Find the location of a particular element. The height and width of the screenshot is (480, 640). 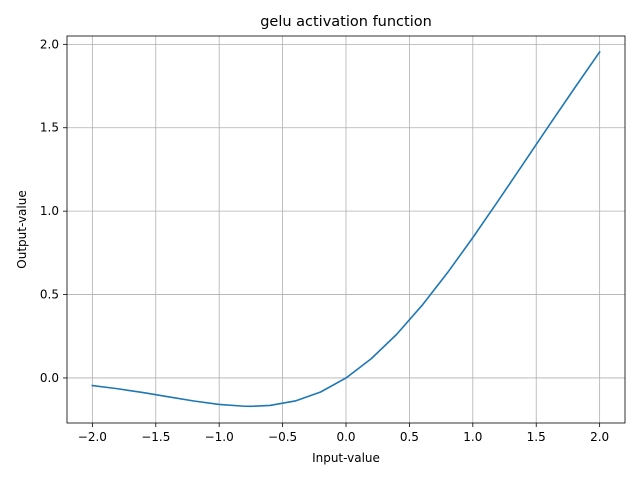

x-axis-label: Input-value is located at coordinates (346, 458).